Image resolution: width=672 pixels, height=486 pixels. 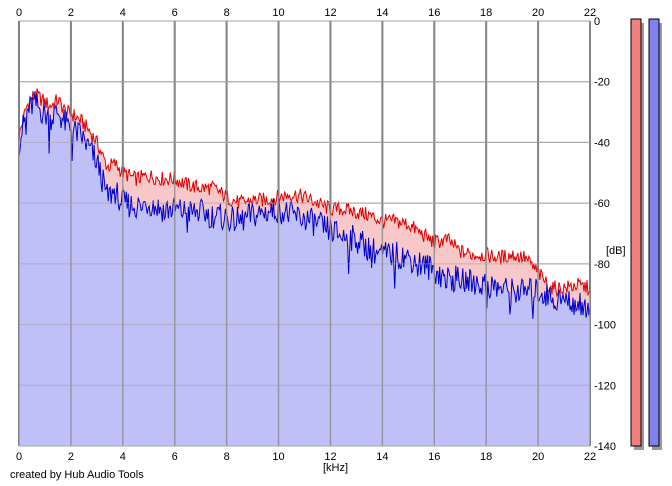 I want to click on y-tick-label: 0, so click(x=597, y=22).